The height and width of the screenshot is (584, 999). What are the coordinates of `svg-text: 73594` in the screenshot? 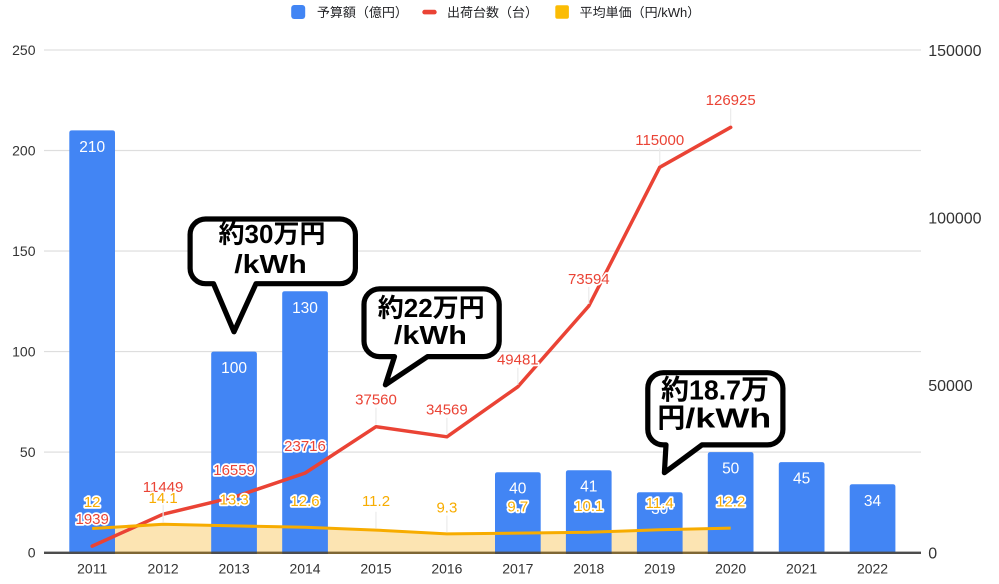 It's located at (589, 279).